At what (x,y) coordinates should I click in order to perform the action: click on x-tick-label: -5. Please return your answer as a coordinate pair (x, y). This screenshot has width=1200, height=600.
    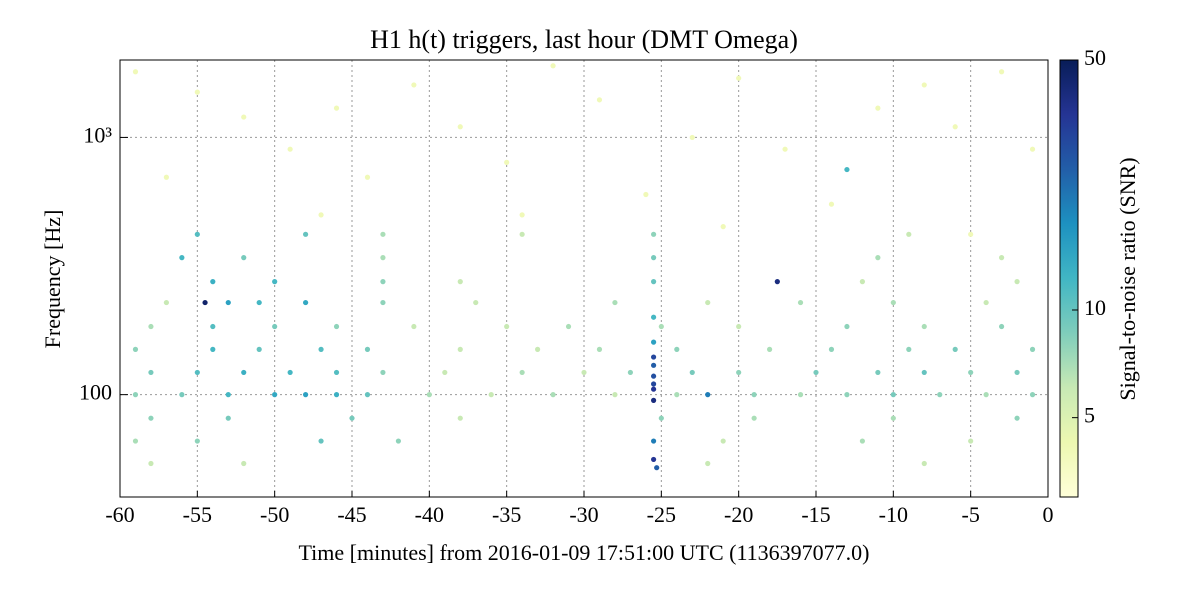
    Looking at the image, I should click on (971, 514).